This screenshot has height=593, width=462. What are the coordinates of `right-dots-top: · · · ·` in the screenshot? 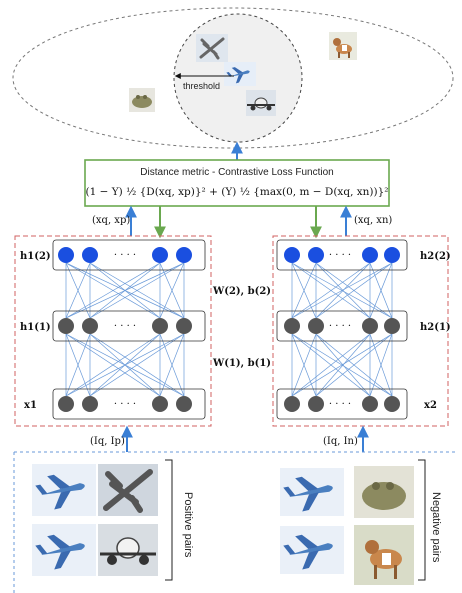 It's located at (340, 255).